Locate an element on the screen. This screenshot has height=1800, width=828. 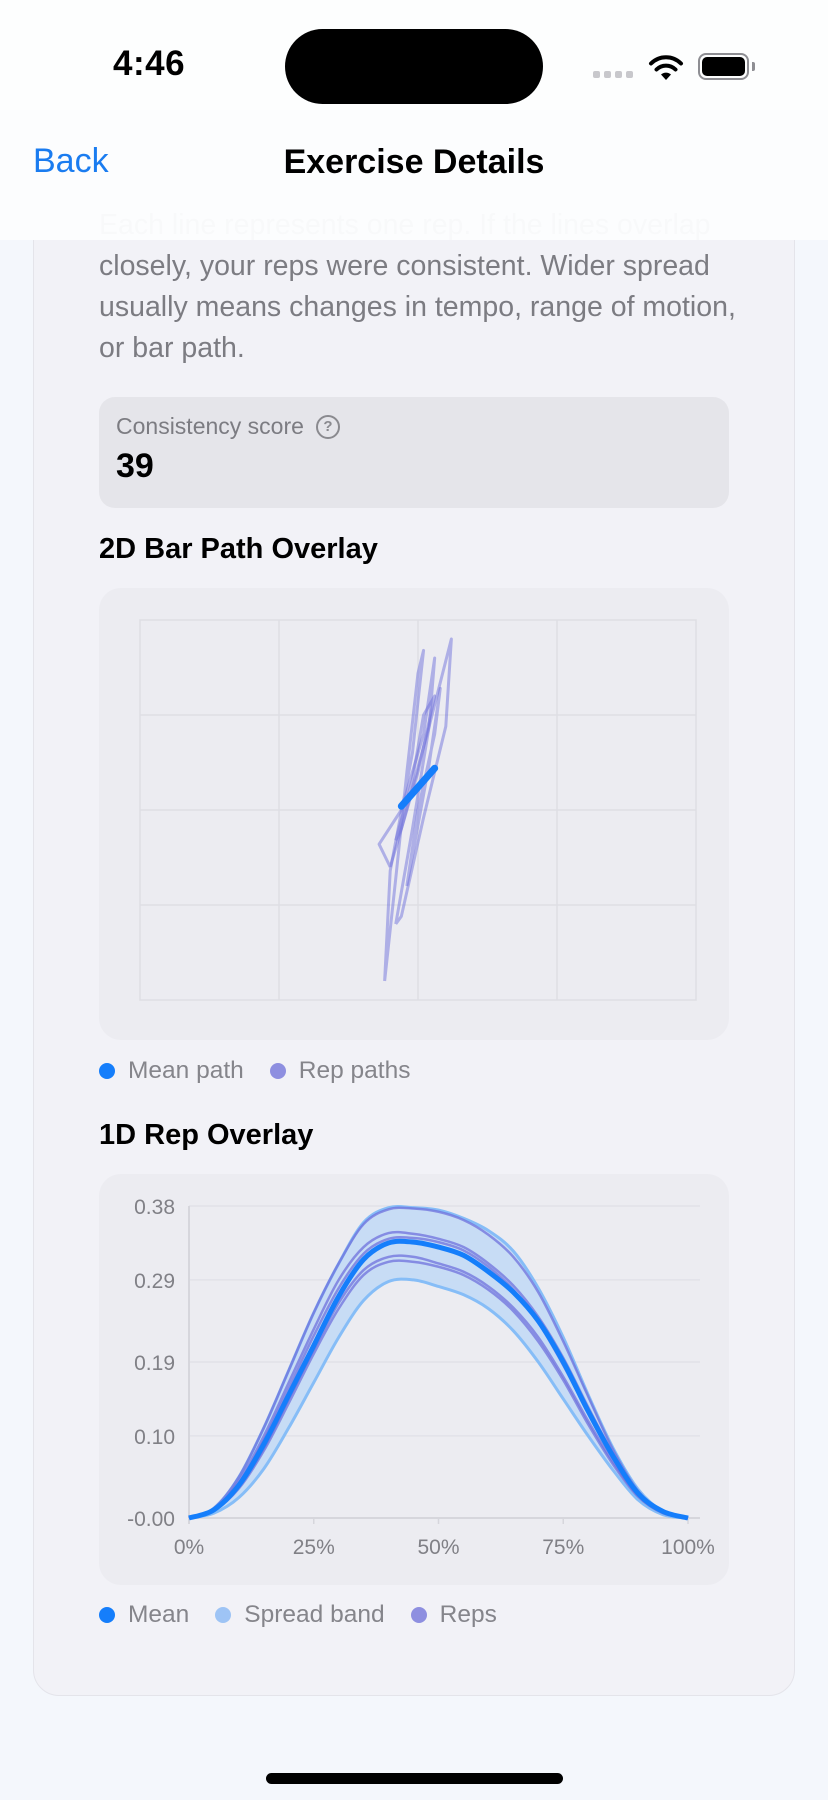
legend-reps: Reps is located at coordinates (453, 1615).